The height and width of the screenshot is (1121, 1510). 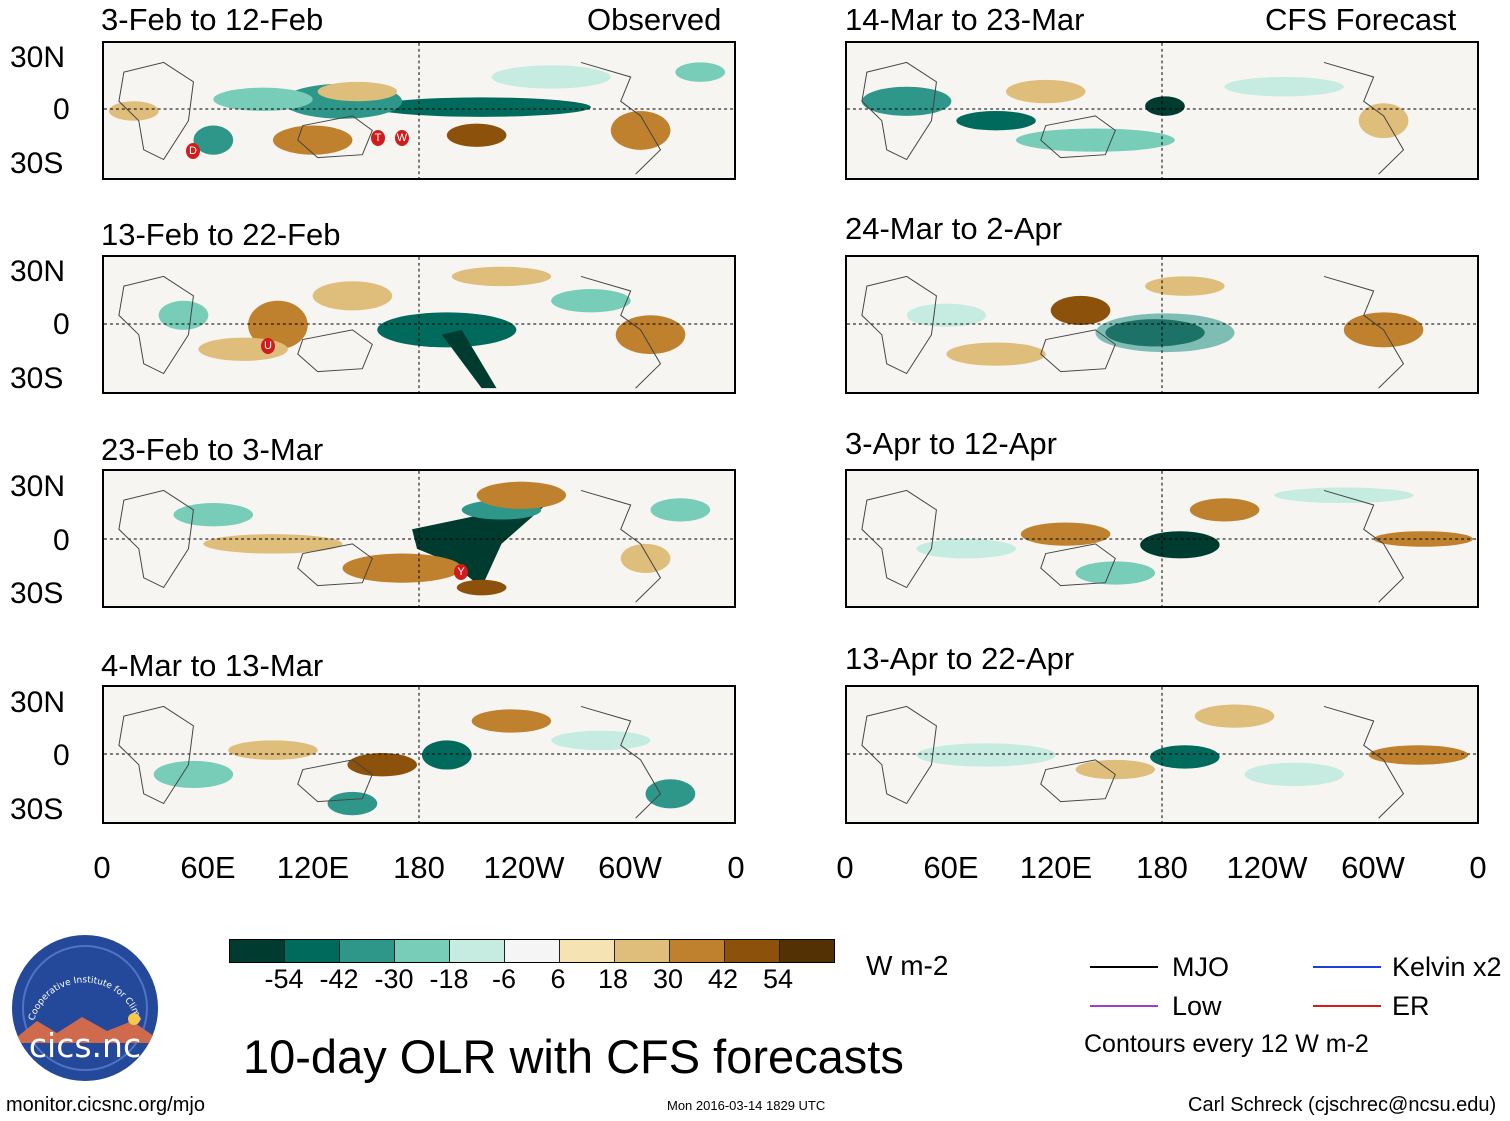 I want to click on panel-title-fcst-3: 3-Apr to 12-Apr, so click(x=951, y=443).